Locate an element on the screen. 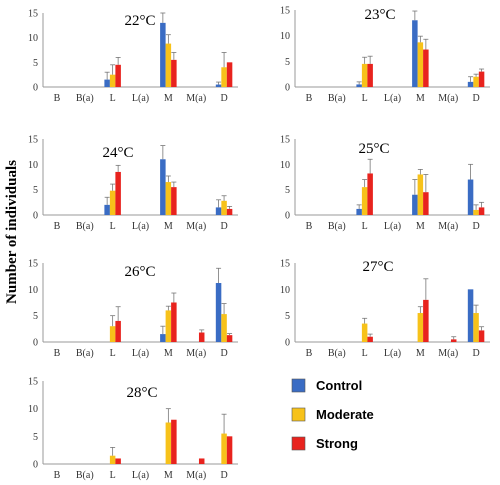 The image size is (500, 485). legend-label-moderate: Moderate is located at coordinates (345, 414).